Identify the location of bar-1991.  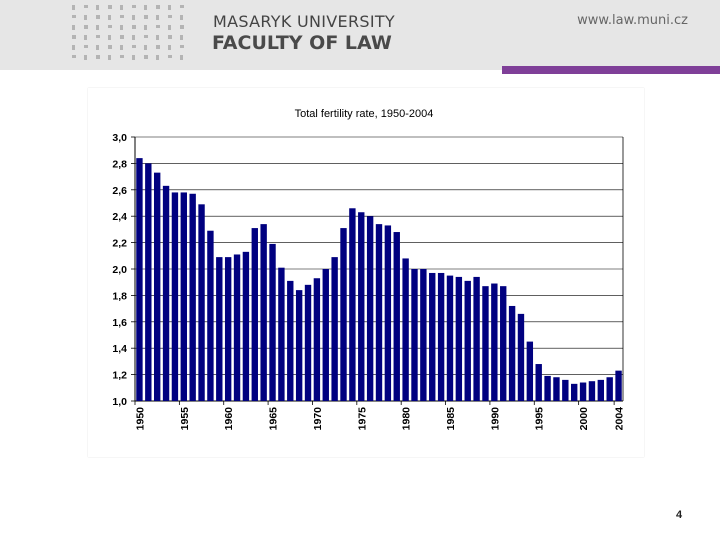
(503, 343).